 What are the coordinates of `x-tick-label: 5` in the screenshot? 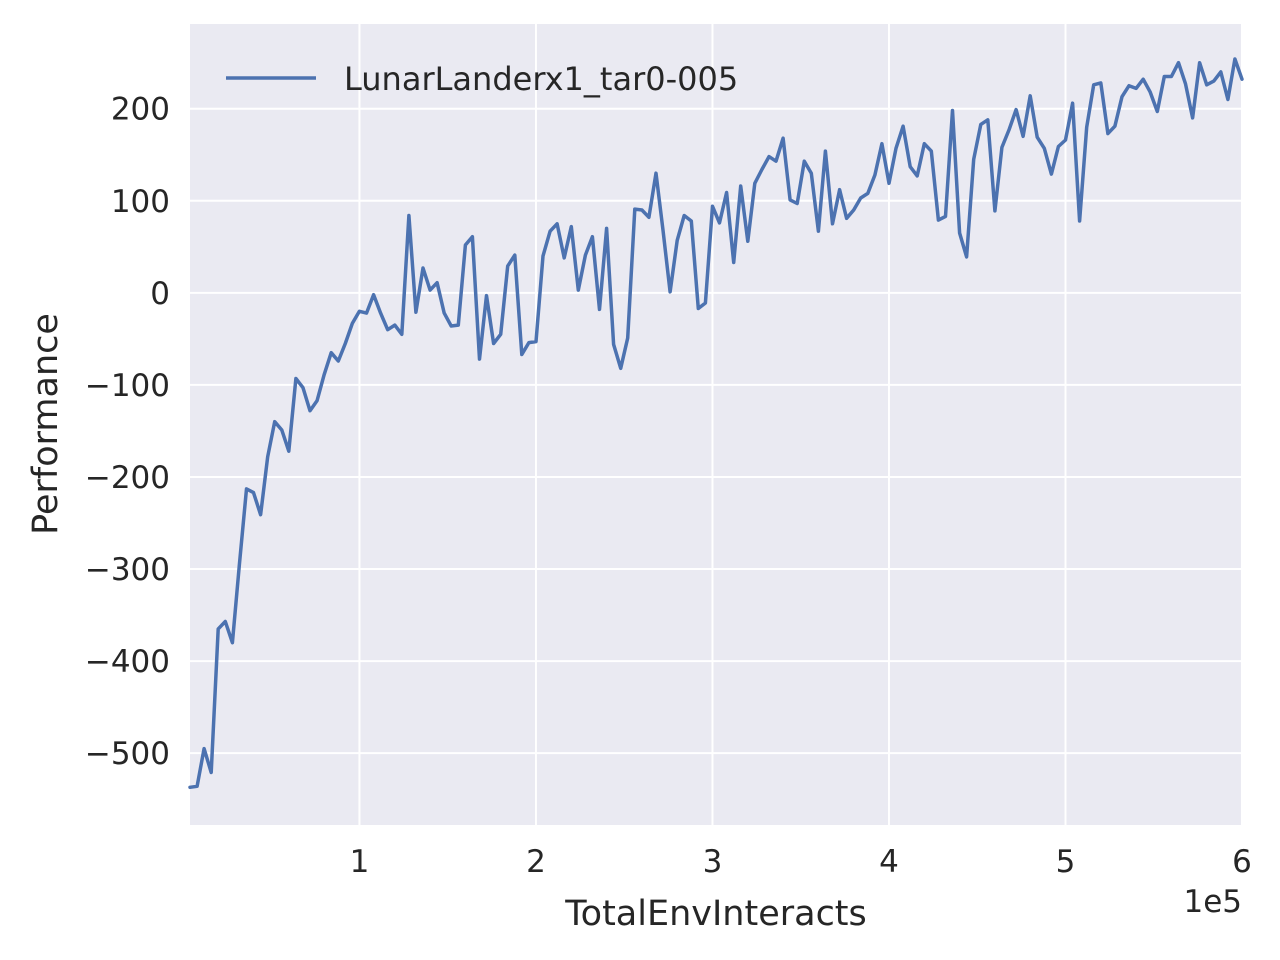 It's located at (1066, 862).